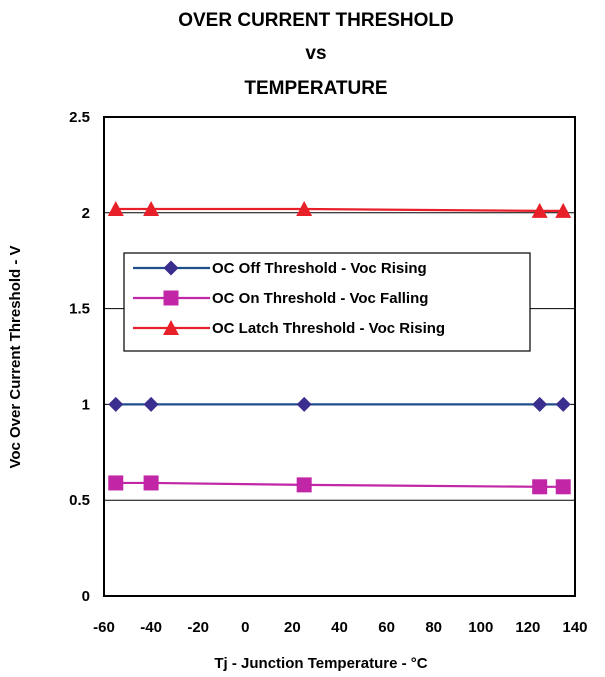  What do you see at coordinates (319, 268) in the screenshot?
I see `legend-label: OC Off Threshold - Voc Rising` at bounding box center [319, 268].